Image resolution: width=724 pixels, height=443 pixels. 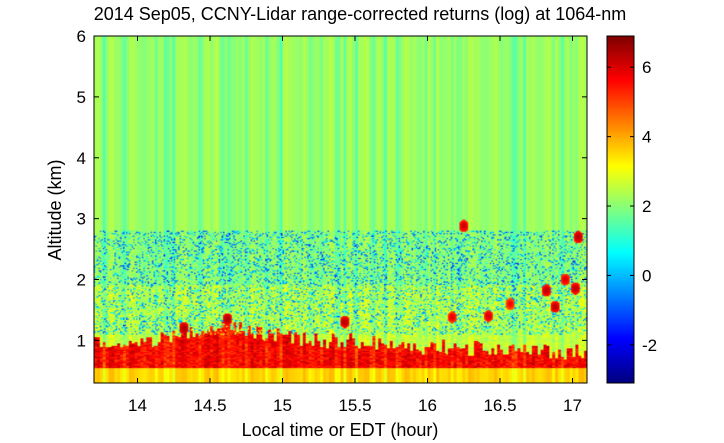 I want to click on x-tick-label: 14.5, so click(x=209, y=405).